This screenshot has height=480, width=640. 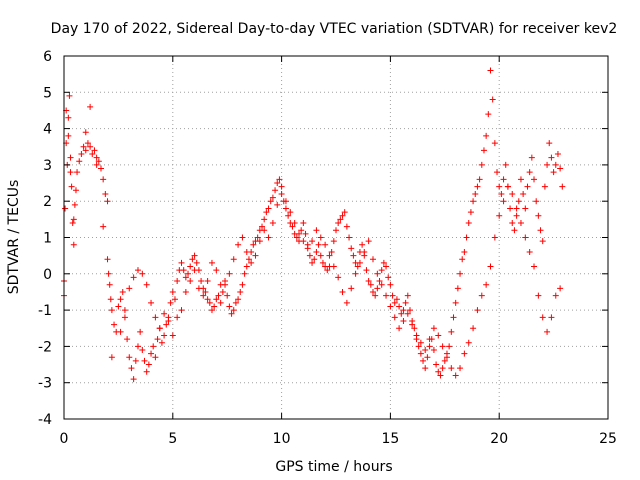 I want to click on x-tick-label: 20, so click(x=499, y=439).